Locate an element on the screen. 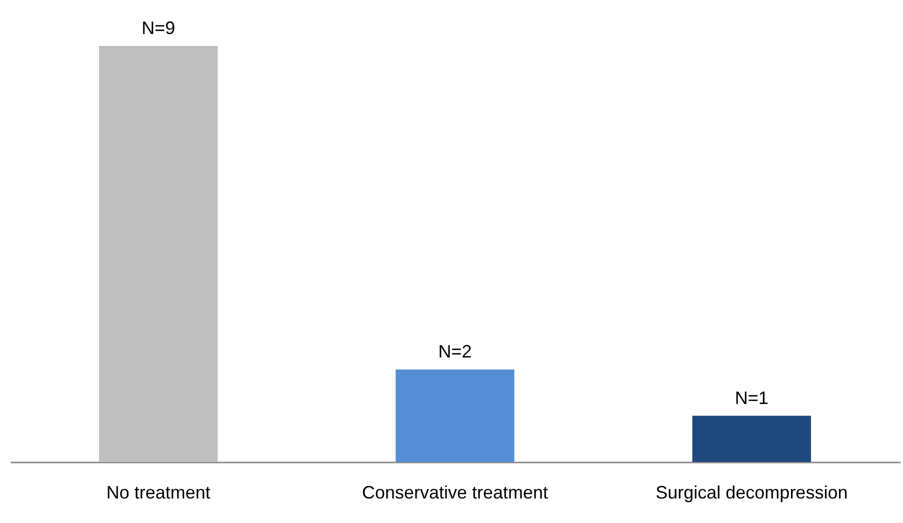 The image size is (903, 523). x-tick-label: Surgical decompression is located at coordinates (752, 492).